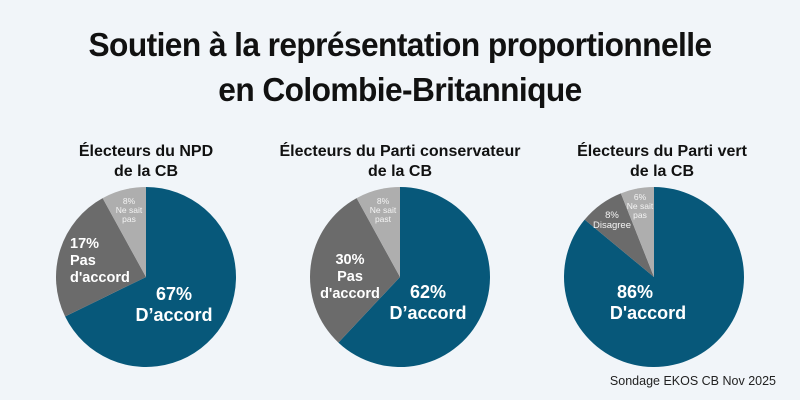 This screenshot has height=400, width=800. Describe the element at coordinates (640, 197) in the screenshot. I see `label-dont-know-pct: 6%` at that location.